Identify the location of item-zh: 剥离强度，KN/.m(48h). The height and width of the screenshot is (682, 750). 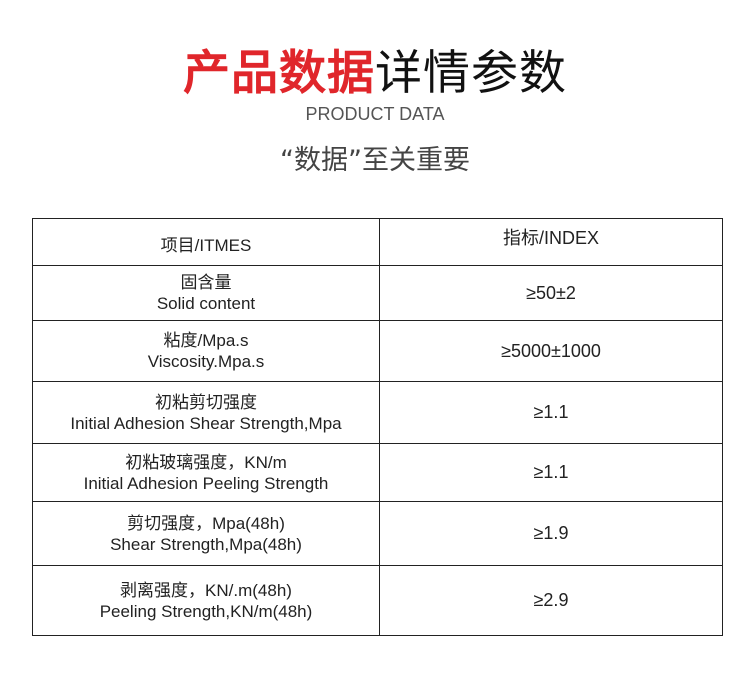
(206, 590).